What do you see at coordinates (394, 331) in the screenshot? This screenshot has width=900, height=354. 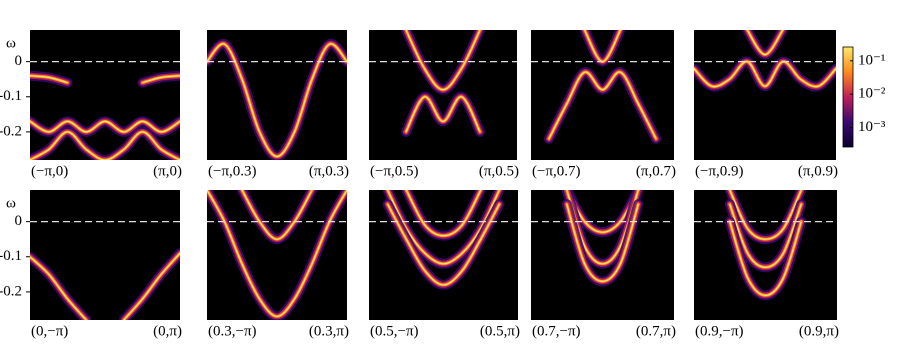 I see `x-start-label: (0.5,−π)` at bounding box center [394, 331].